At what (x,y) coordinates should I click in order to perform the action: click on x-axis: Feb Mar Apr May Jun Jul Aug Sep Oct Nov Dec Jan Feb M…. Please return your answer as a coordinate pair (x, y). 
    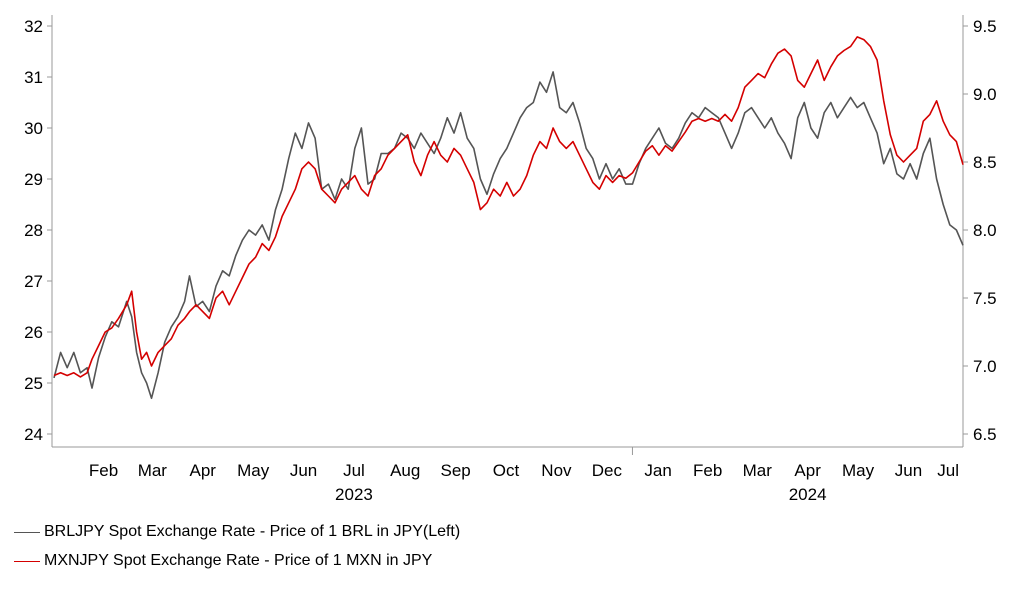
    Looking at the image, I should click on (524, 475).